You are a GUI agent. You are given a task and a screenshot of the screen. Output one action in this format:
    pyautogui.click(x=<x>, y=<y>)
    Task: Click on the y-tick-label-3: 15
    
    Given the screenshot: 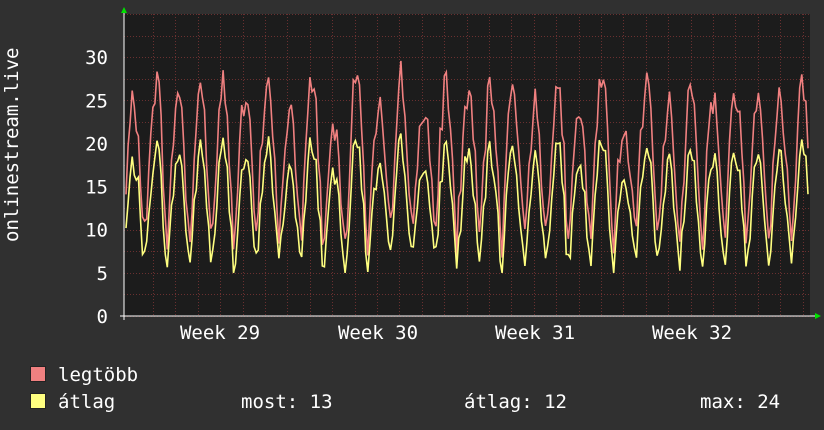 What is the action you would take?
    pyautogui.click(x=96, y=188)
    